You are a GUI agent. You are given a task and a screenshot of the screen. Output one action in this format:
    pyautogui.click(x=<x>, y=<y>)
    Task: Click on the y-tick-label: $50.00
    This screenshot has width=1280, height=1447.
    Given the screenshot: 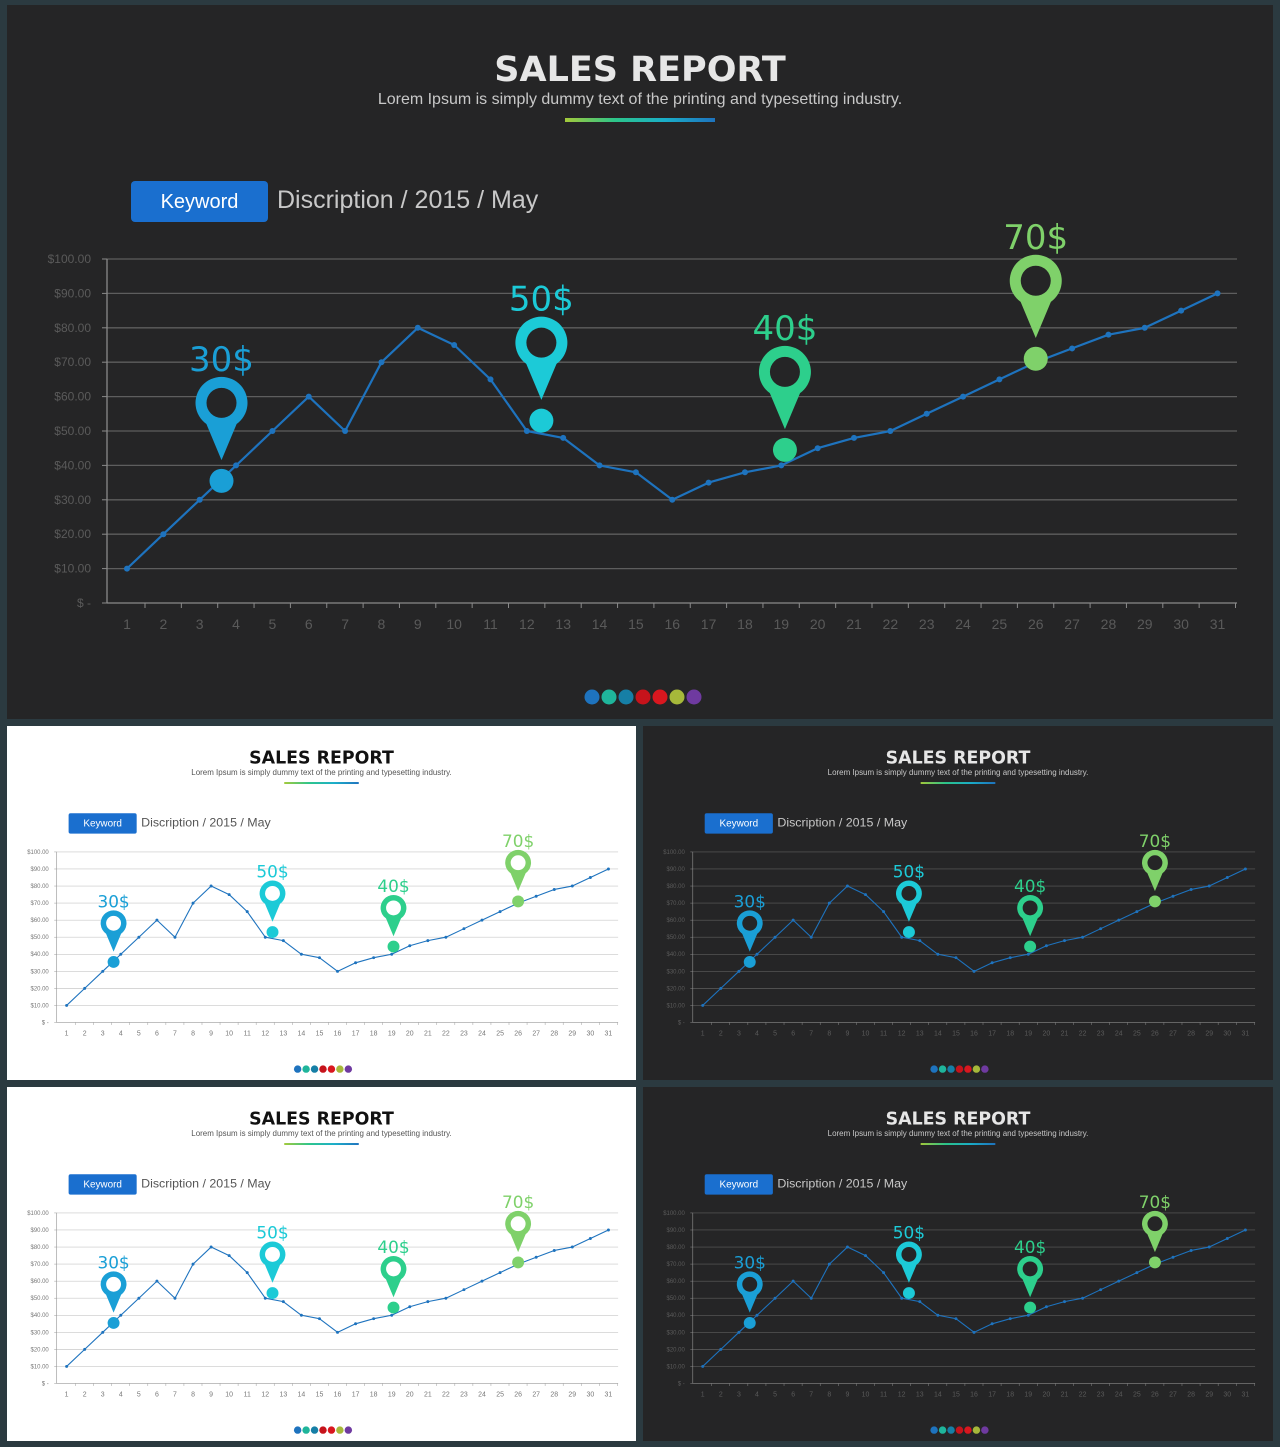 What is the action you would take?
    pyautogui.click(x=676, y=938)
    